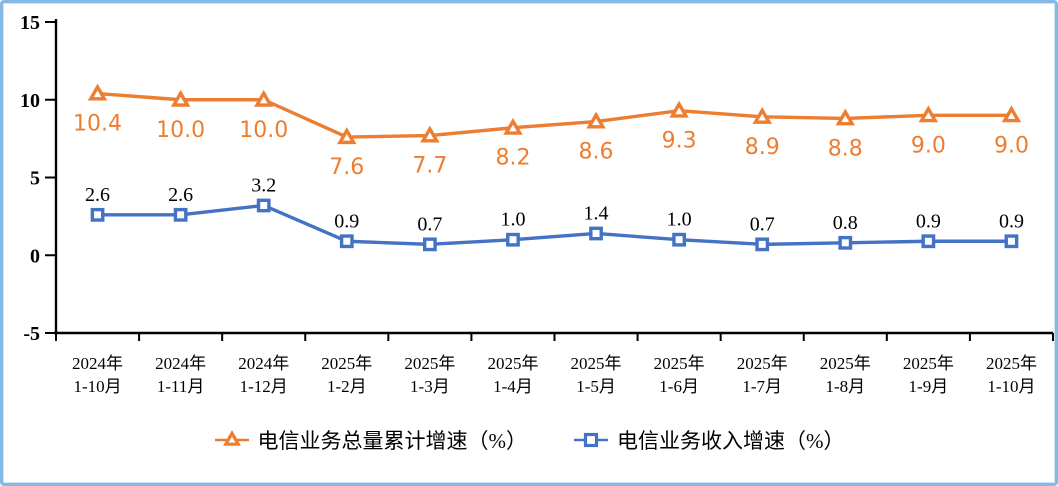 This screenshot has width=1058, height=486. Describe the element at coordinates (346, 167) in the screenshot. I see `data-label: 7.6` at that location.